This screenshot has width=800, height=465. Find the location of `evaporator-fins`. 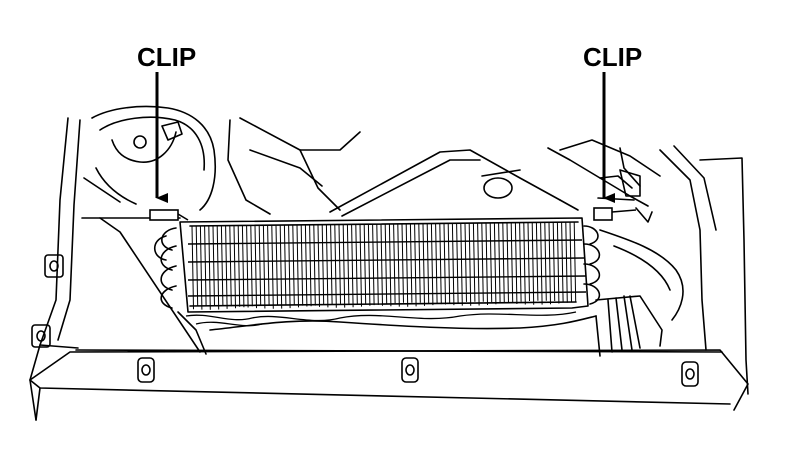

evaporator-fins is located at coordinates (384, 266).